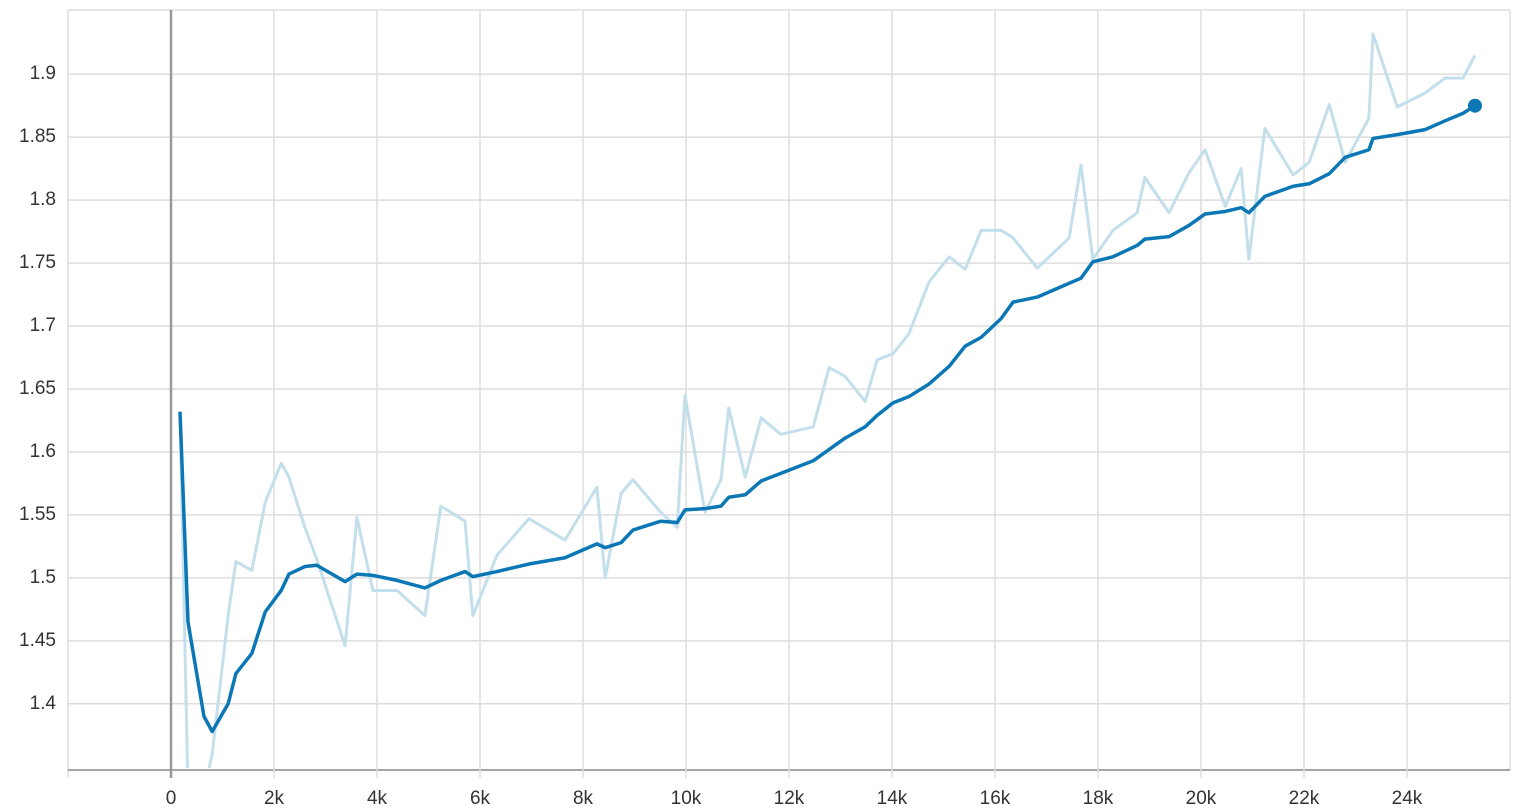  What do you see at coordinates (1474, 105) in the screenshot?
I see `last-point` at bounding box center [1474, 105].